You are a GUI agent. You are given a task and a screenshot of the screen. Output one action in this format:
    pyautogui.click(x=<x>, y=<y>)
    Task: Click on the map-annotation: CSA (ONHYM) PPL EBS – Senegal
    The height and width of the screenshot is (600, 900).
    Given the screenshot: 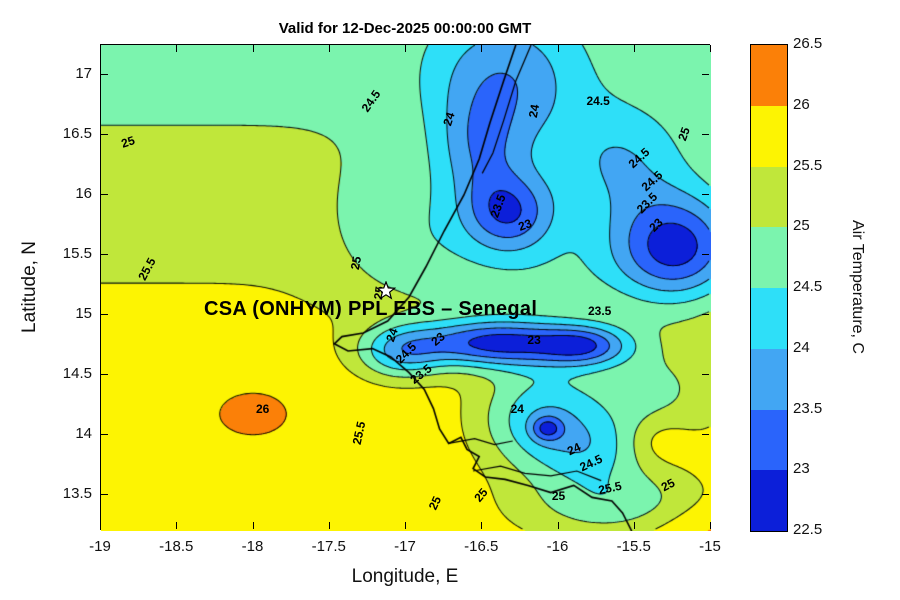 What is the action you would take?
    pyautogui.click(x=371, y=309)
    